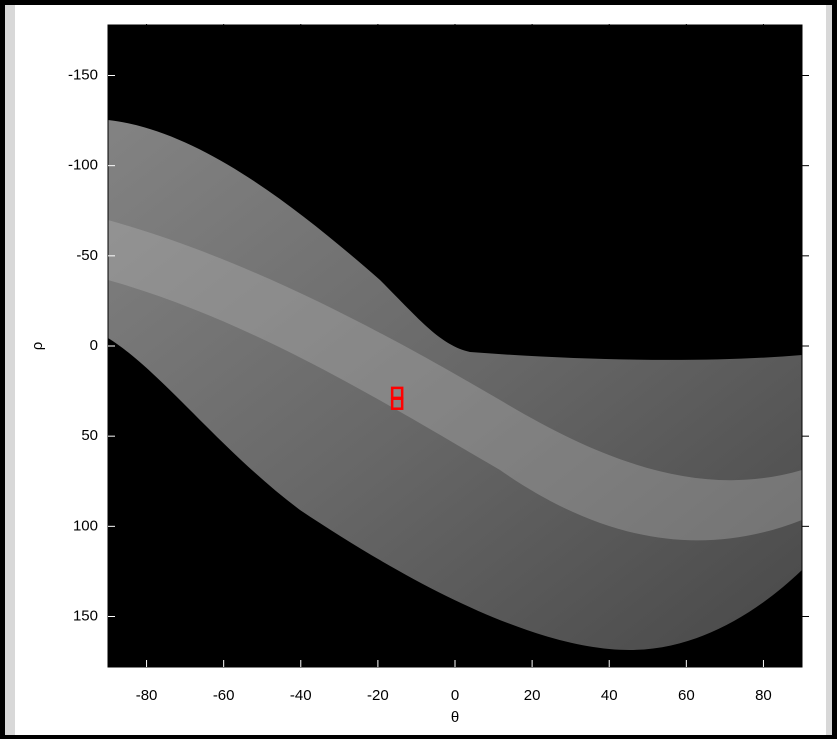 The width and height of the screenshot is (837, 744). I want to click on y-tick-label: -100, so click(83, 165).